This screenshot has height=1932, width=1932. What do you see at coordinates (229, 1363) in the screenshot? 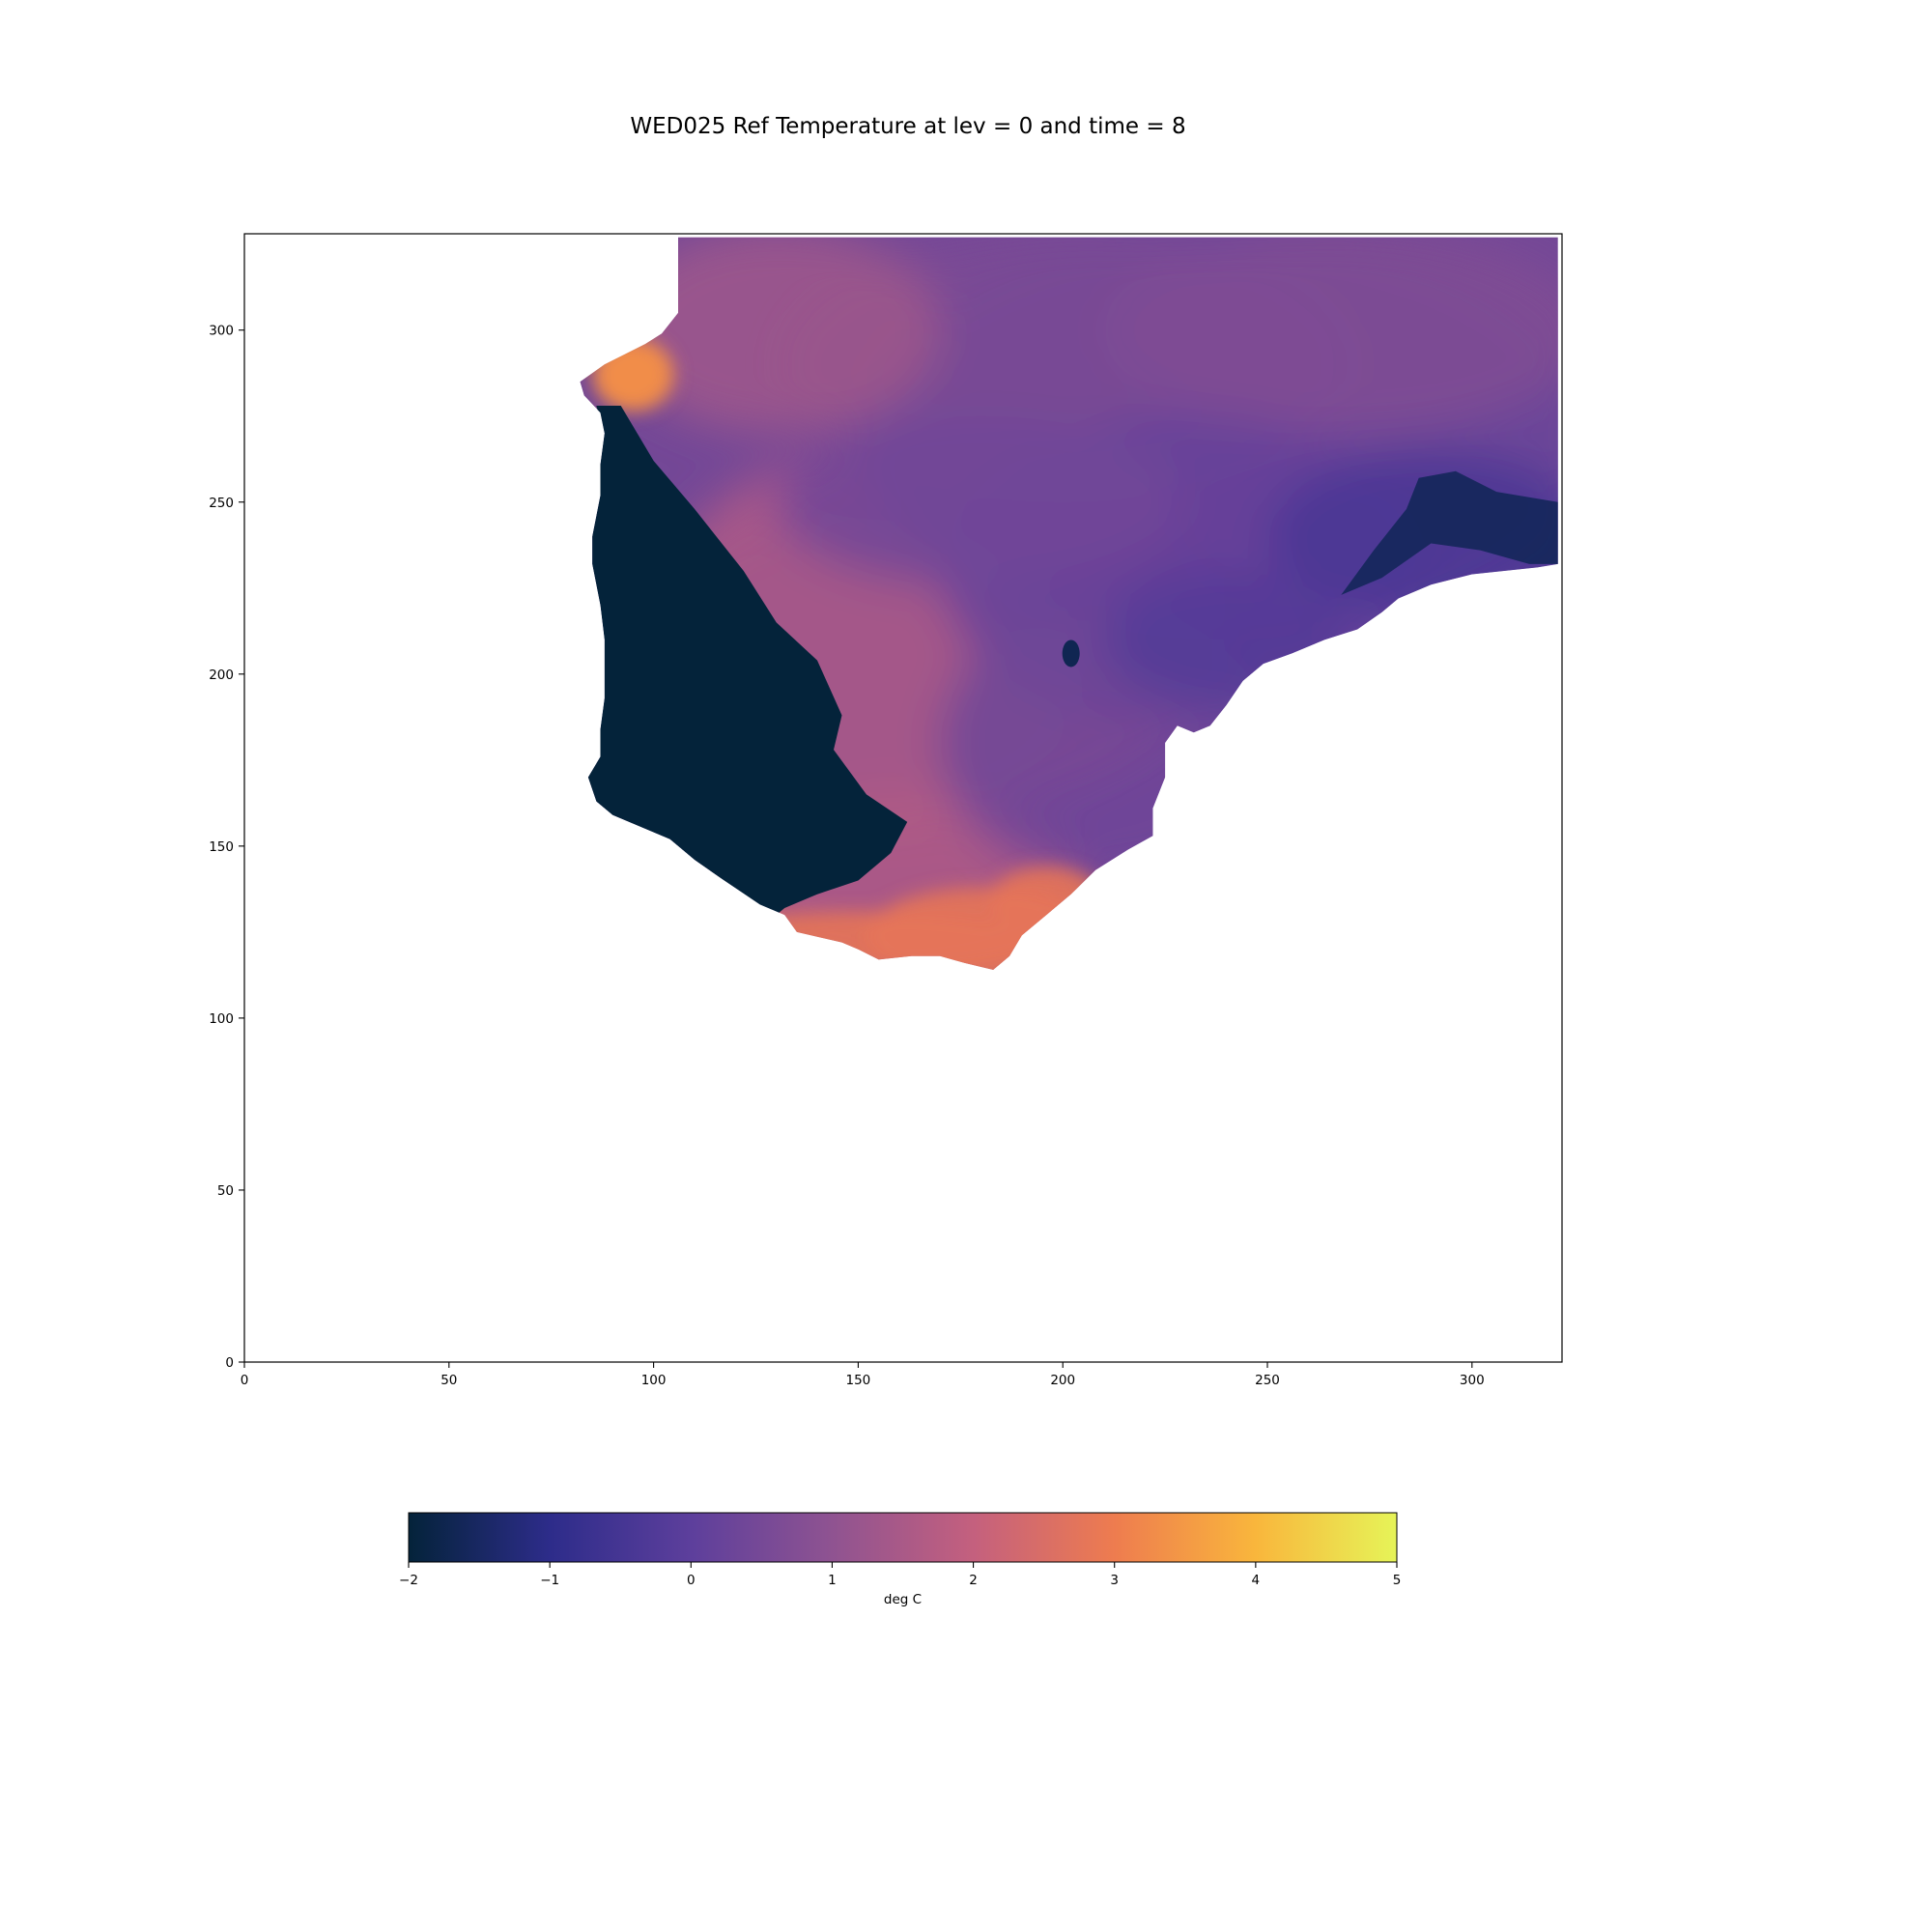
I see `y-tick-label: 0` at bounding box center [229, 1363].